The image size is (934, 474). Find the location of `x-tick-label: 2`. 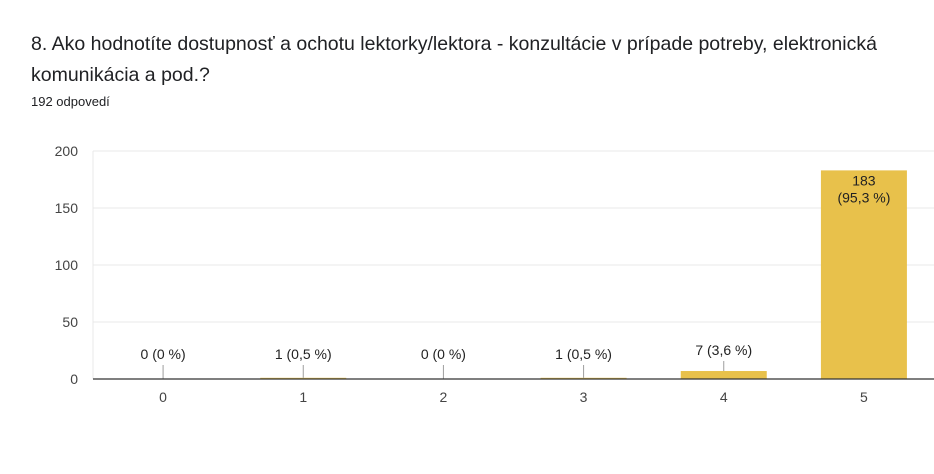

x-tick-label: 2 is located at coordinates (444, 397).